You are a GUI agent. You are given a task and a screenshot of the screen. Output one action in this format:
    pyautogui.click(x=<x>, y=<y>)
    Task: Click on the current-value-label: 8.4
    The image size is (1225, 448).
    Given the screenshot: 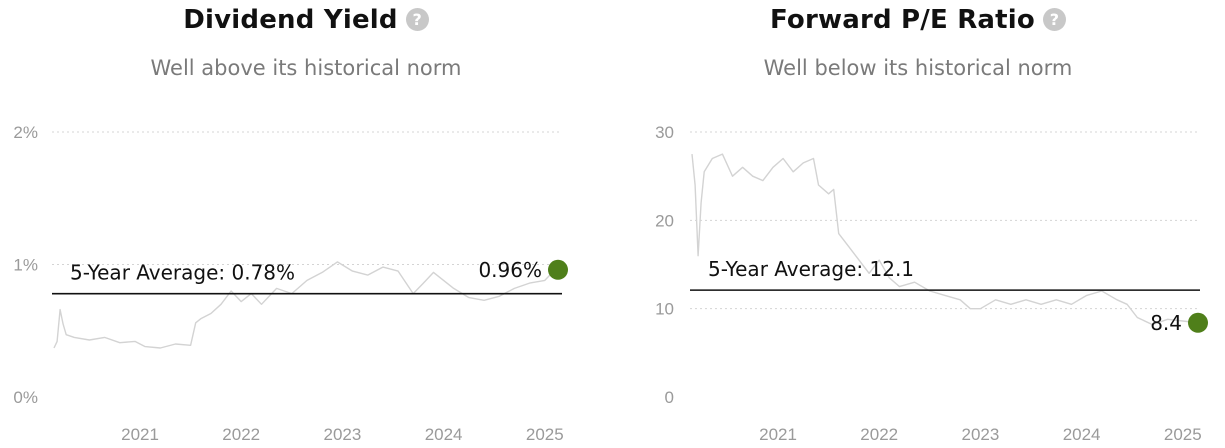 What is the action you would take?
    pyautogui.click(x=1166, y=323)
    